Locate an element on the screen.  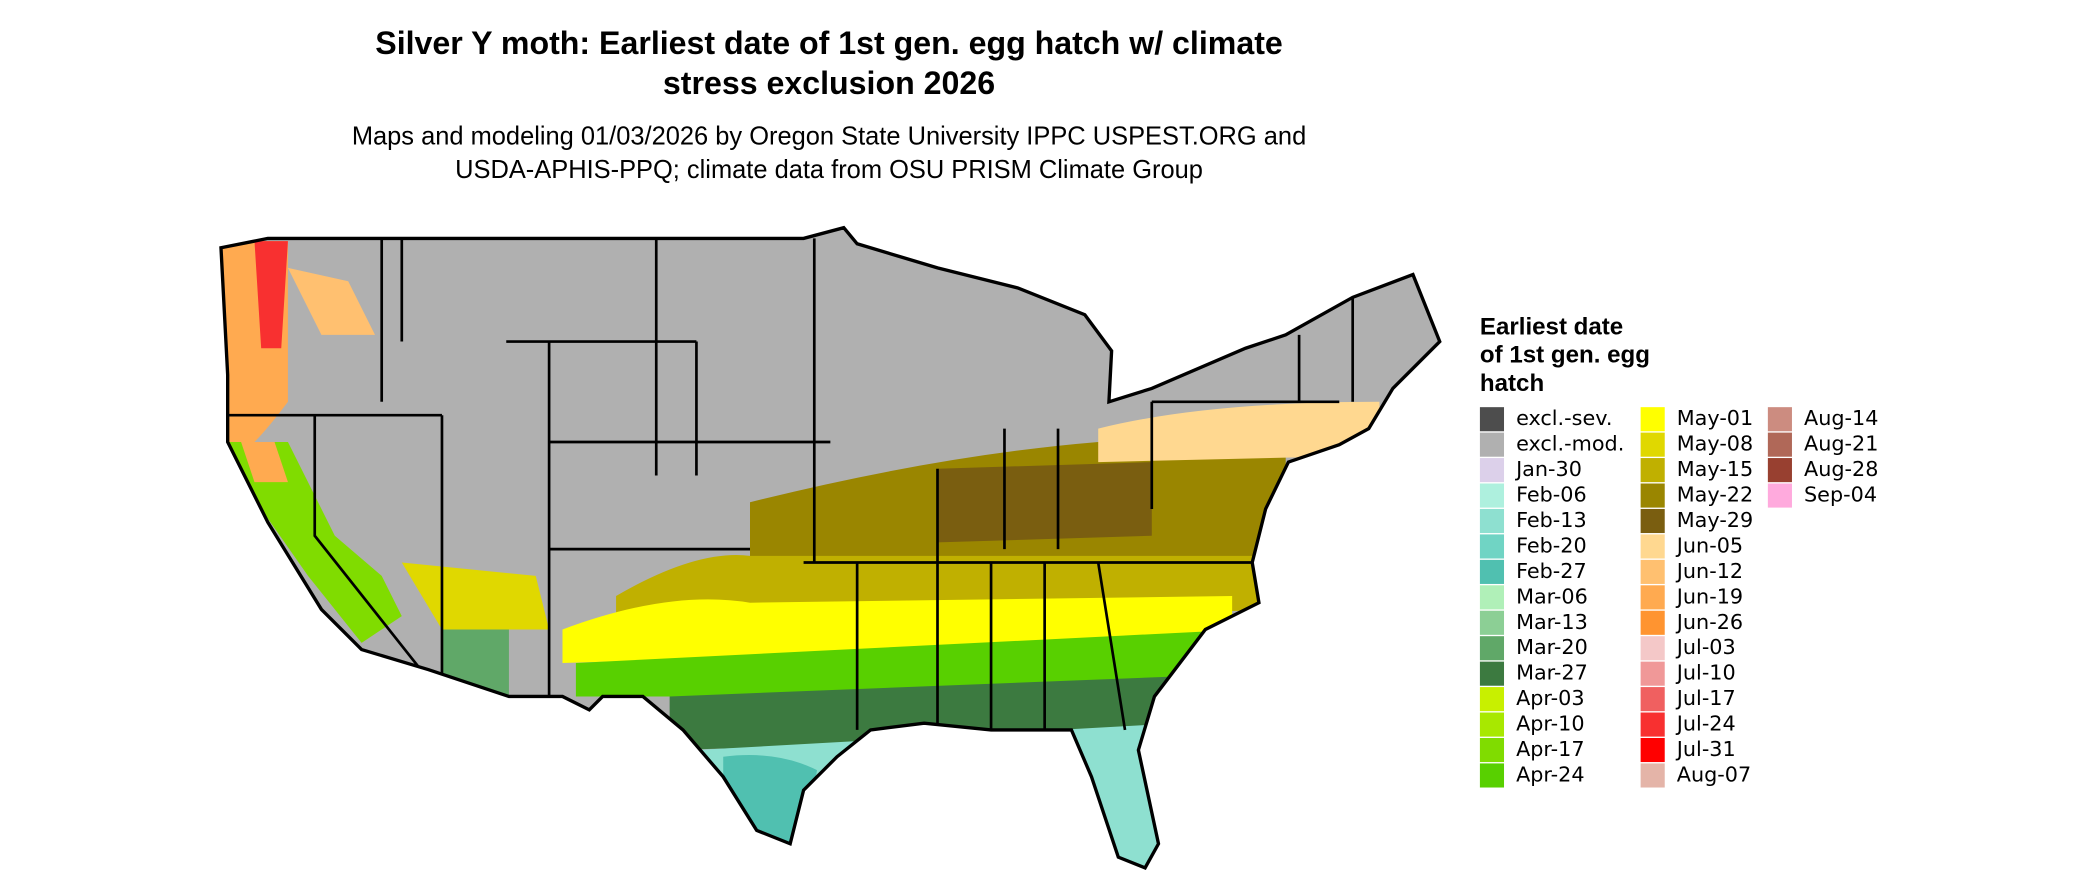
legend-label: Jun-26 is located at coordinates (1709, 622).